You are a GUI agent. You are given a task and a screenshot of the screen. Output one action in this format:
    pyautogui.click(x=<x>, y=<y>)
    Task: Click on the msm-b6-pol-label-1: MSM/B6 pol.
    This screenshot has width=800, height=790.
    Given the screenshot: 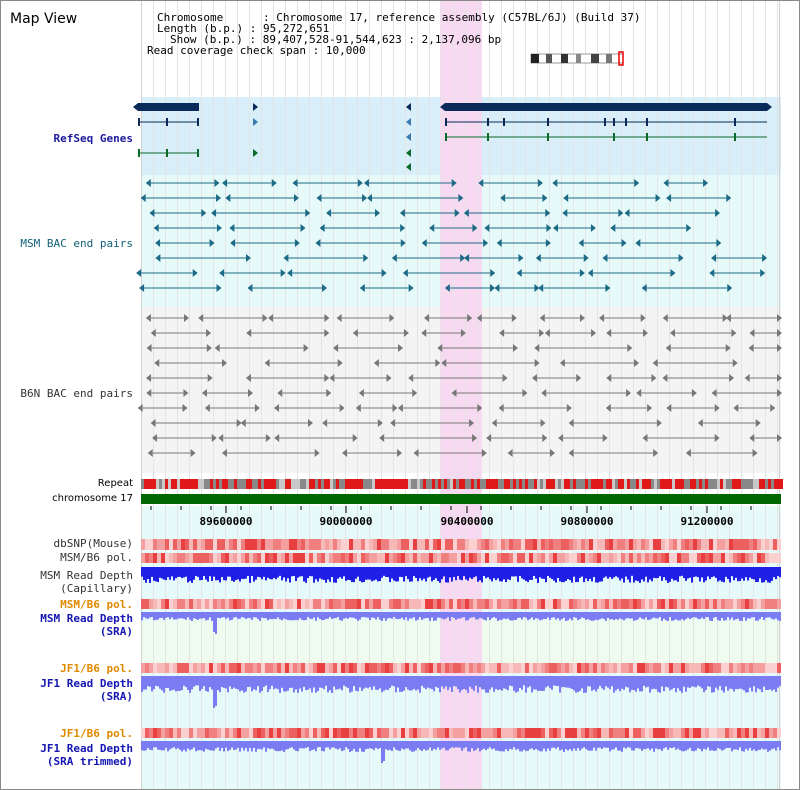 What is the action you would take?
    pyautogui.click(x=96, y=557)
    